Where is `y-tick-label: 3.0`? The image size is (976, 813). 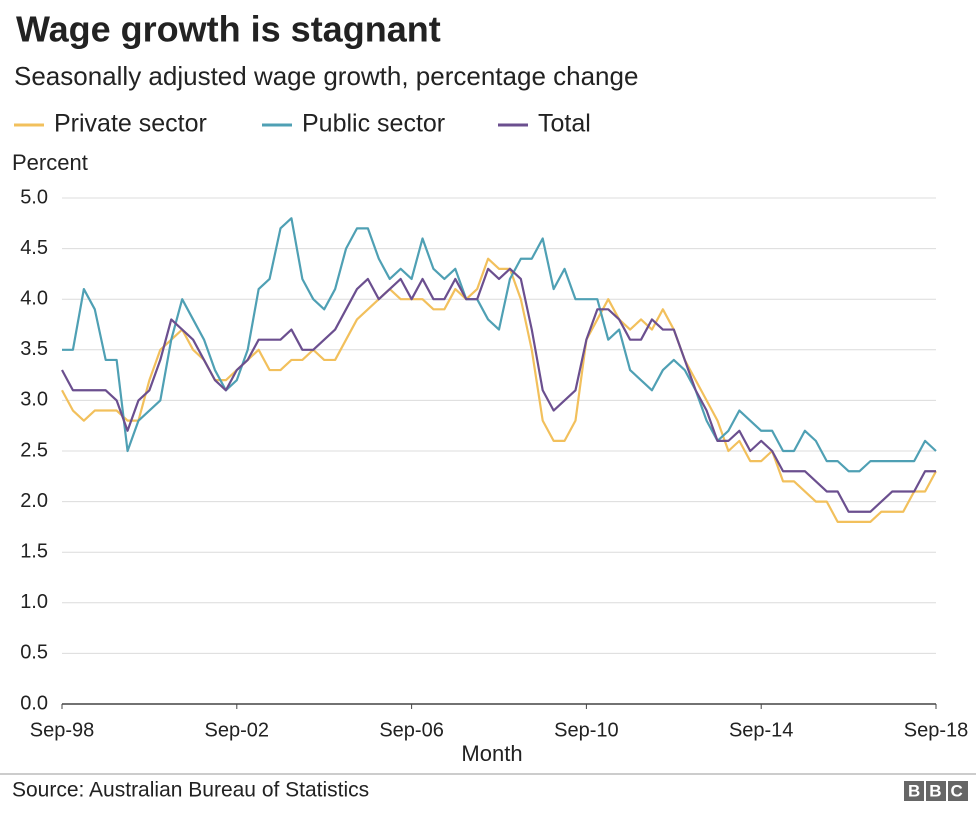 y-tick-label: 3.0 is located at coordinates (34, 400).